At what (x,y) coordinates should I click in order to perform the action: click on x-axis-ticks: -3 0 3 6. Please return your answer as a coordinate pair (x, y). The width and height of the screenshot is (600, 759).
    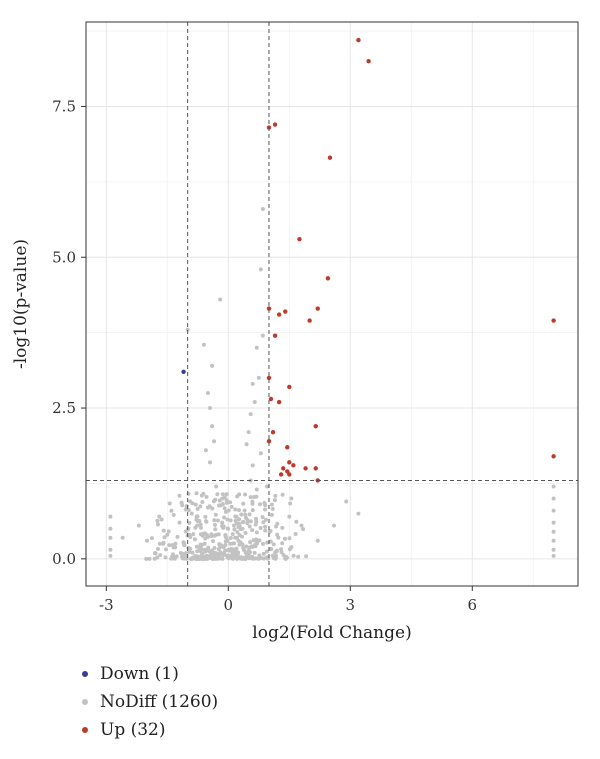
    Looking at the image, I should click on (288, 600).